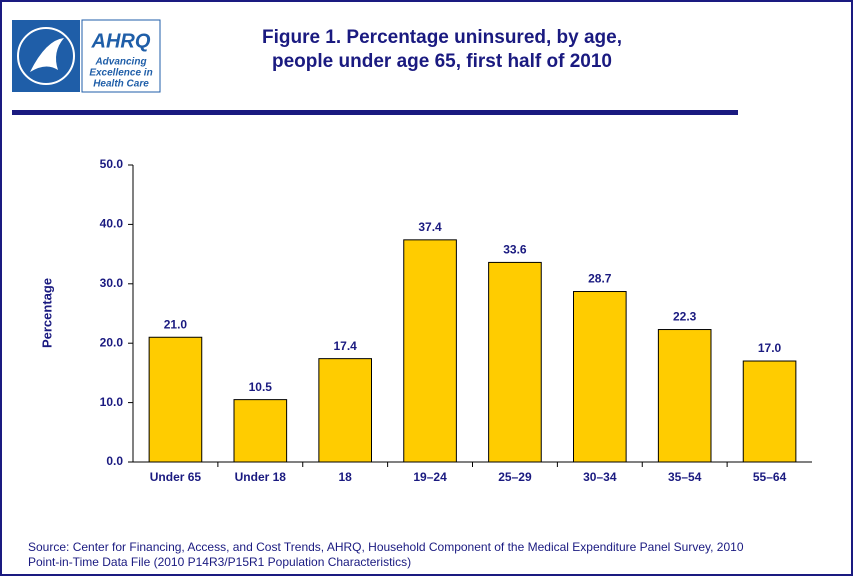 This screenshot has width=853, height=576. What do you see at coordinates (114, 461) in the screenshot?
I see `y-tick-label: 0.0` at bounding box center [114, 461].